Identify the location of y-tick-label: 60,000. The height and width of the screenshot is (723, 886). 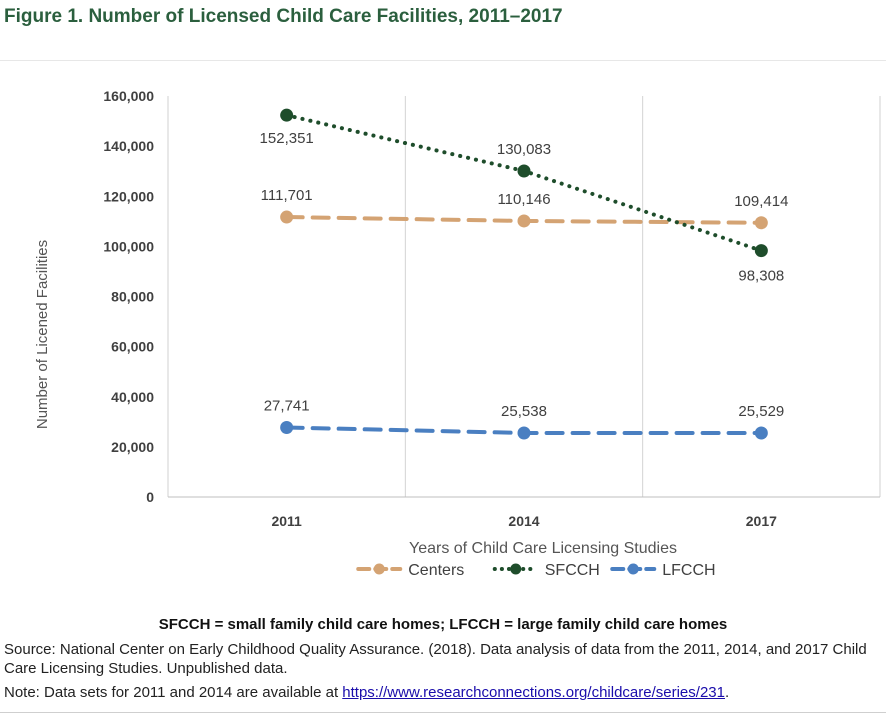
(132, 347).